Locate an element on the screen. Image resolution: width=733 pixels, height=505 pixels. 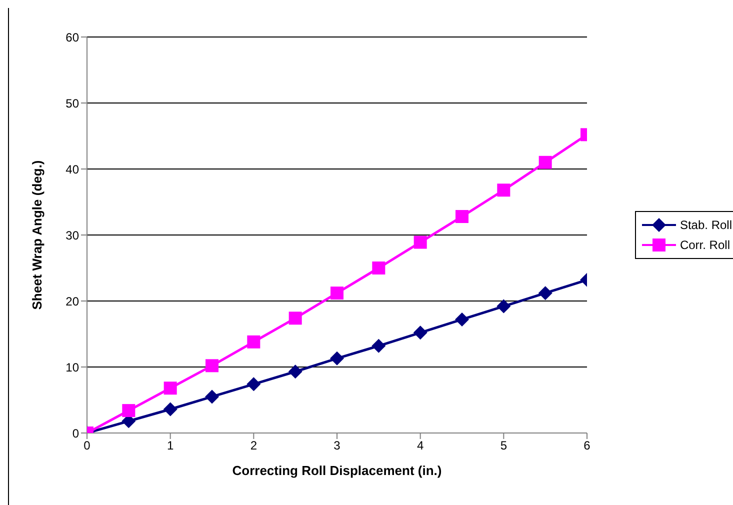
x-tick-label: 6 is located at coordinates (587, 445).